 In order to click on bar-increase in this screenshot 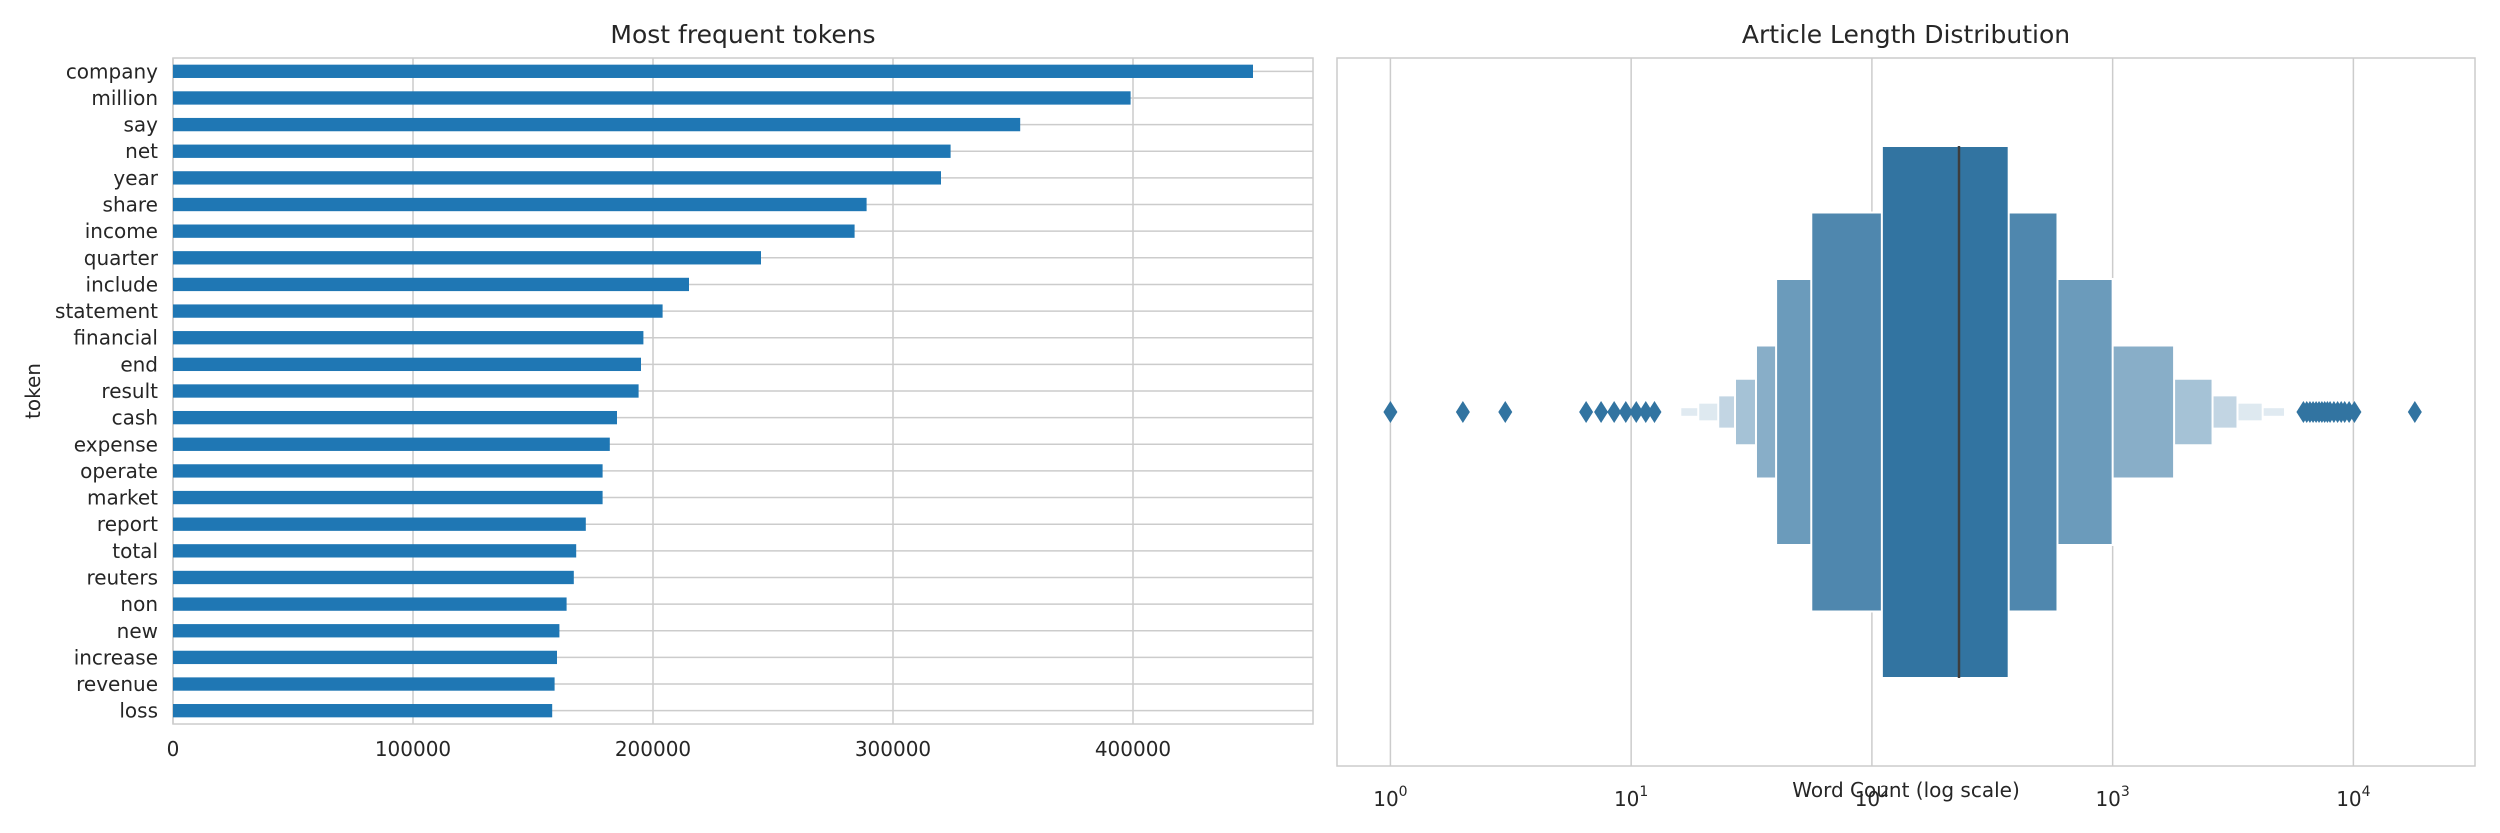, I will do `click(365, 657)`.